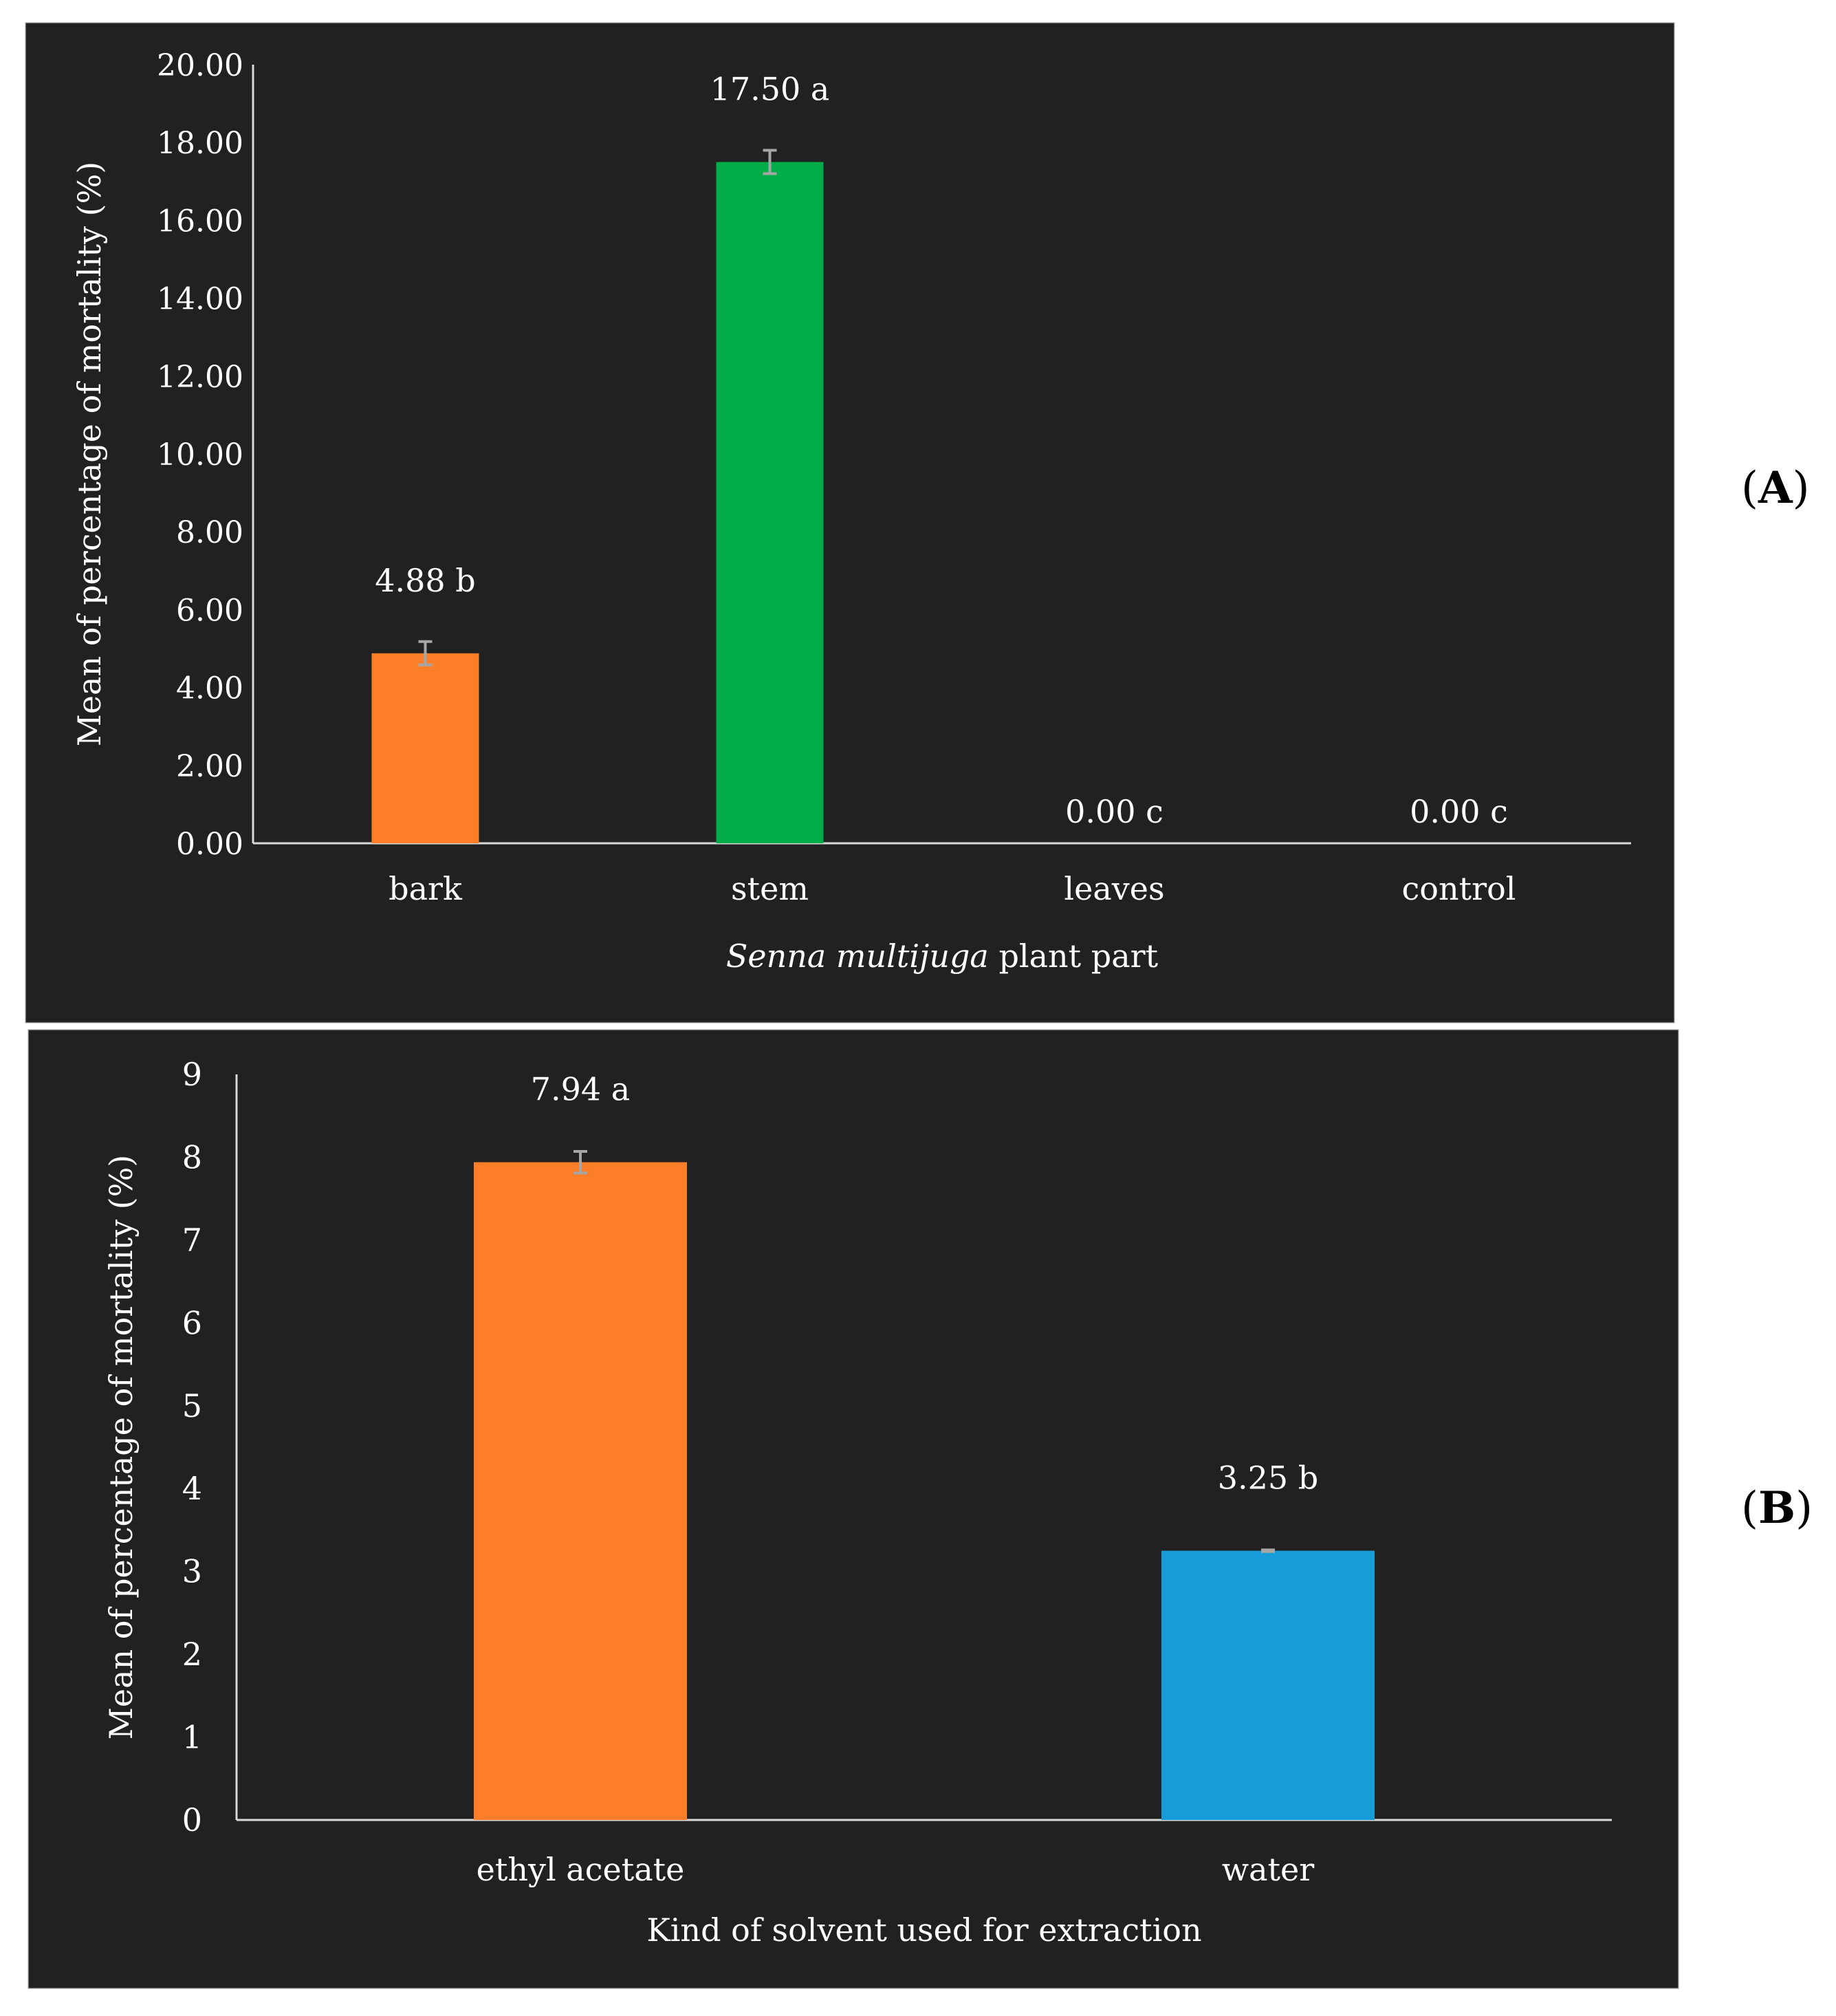 The width and height of the screenshot is (1836, 2016). I want to click on y-tick-label: 9, so click(192, 1074).